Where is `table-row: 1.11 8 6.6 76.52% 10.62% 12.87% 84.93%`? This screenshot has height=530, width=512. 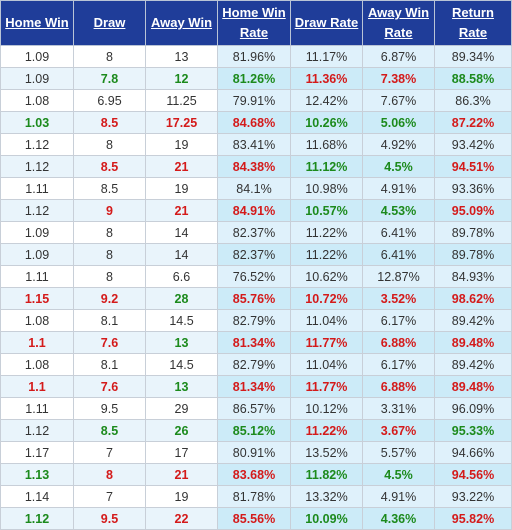
table-row: 1.11 8 6.6 76.52% 10.62% 12.87% 84.93% is located at coordinates (256, 276).